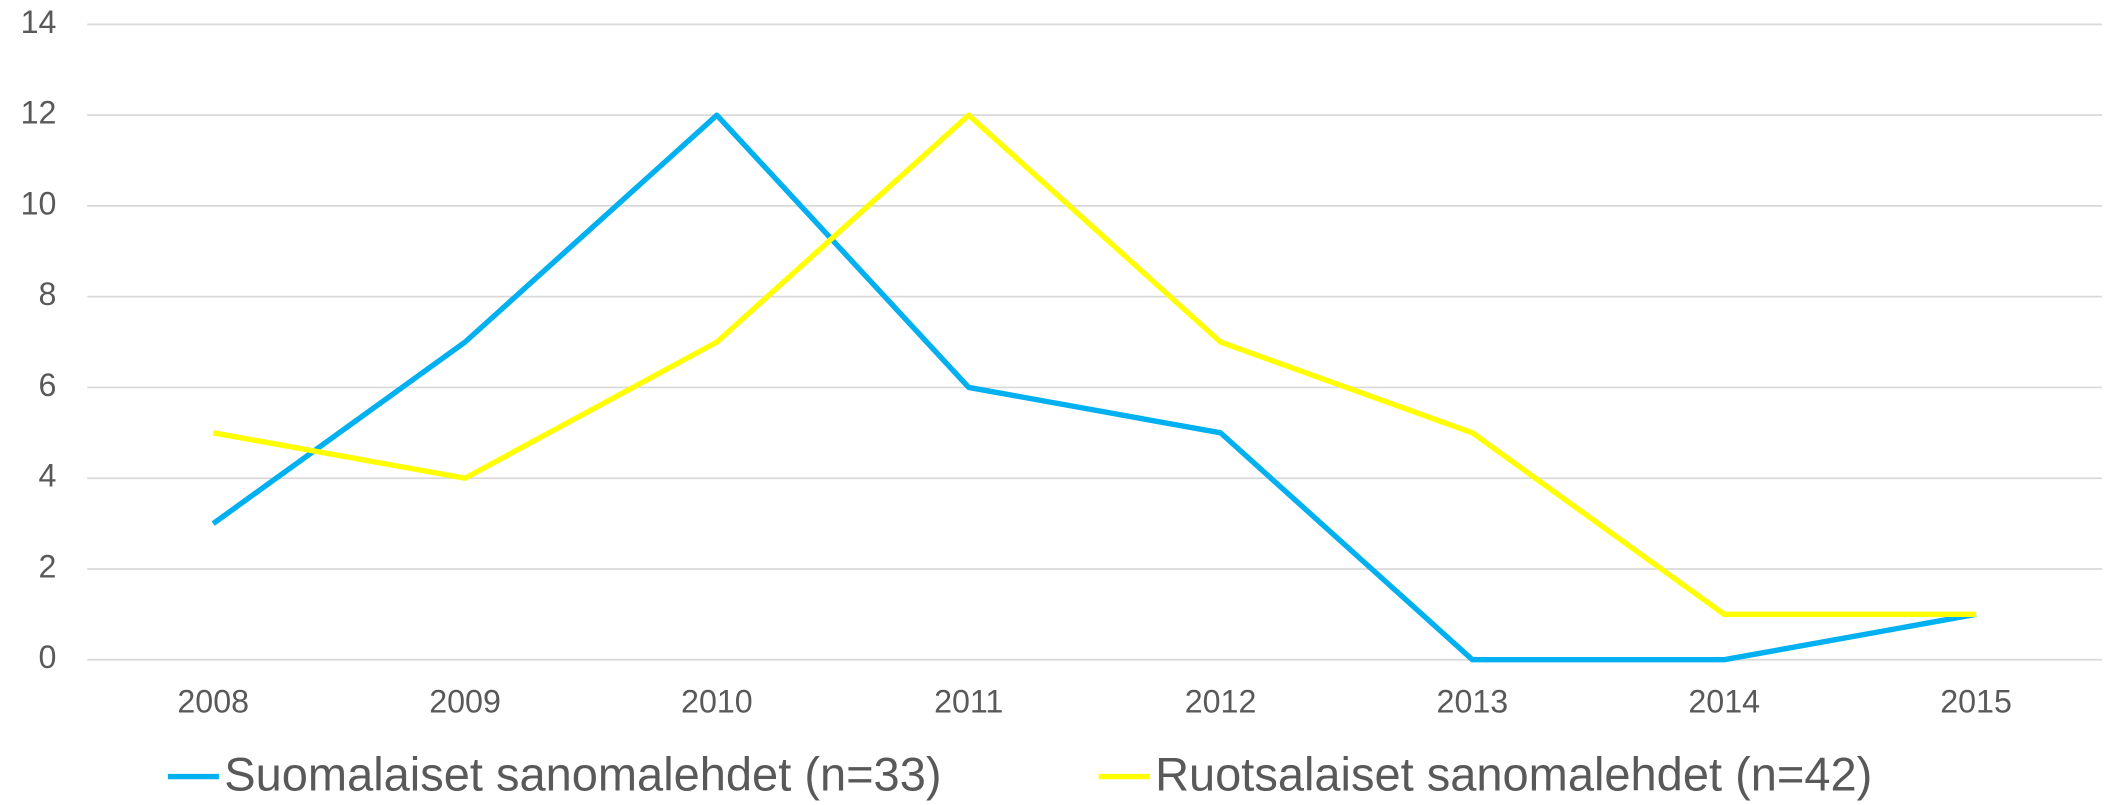 This screenshot has height=805, width=2106. Describe the element at coordinates (1473, 702) in the screenshot. I see `x-tick-label: 2013` at that location.